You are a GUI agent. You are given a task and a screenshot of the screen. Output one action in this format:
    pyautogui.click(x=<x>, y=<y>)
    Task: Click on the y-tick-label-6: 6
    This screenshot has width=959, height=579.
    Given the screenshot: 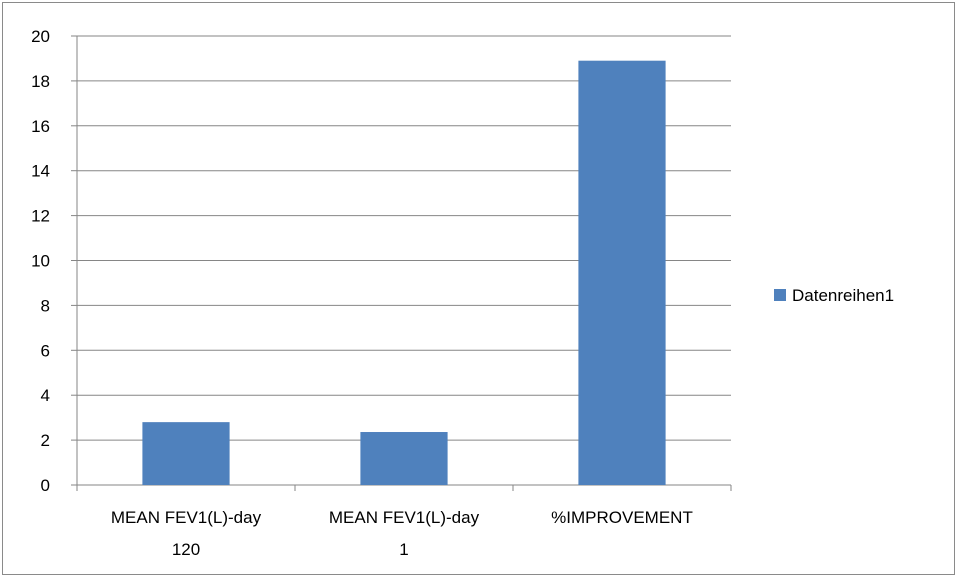 What is the action you would take?
    pyautogui.click(x=45, y=350)
    